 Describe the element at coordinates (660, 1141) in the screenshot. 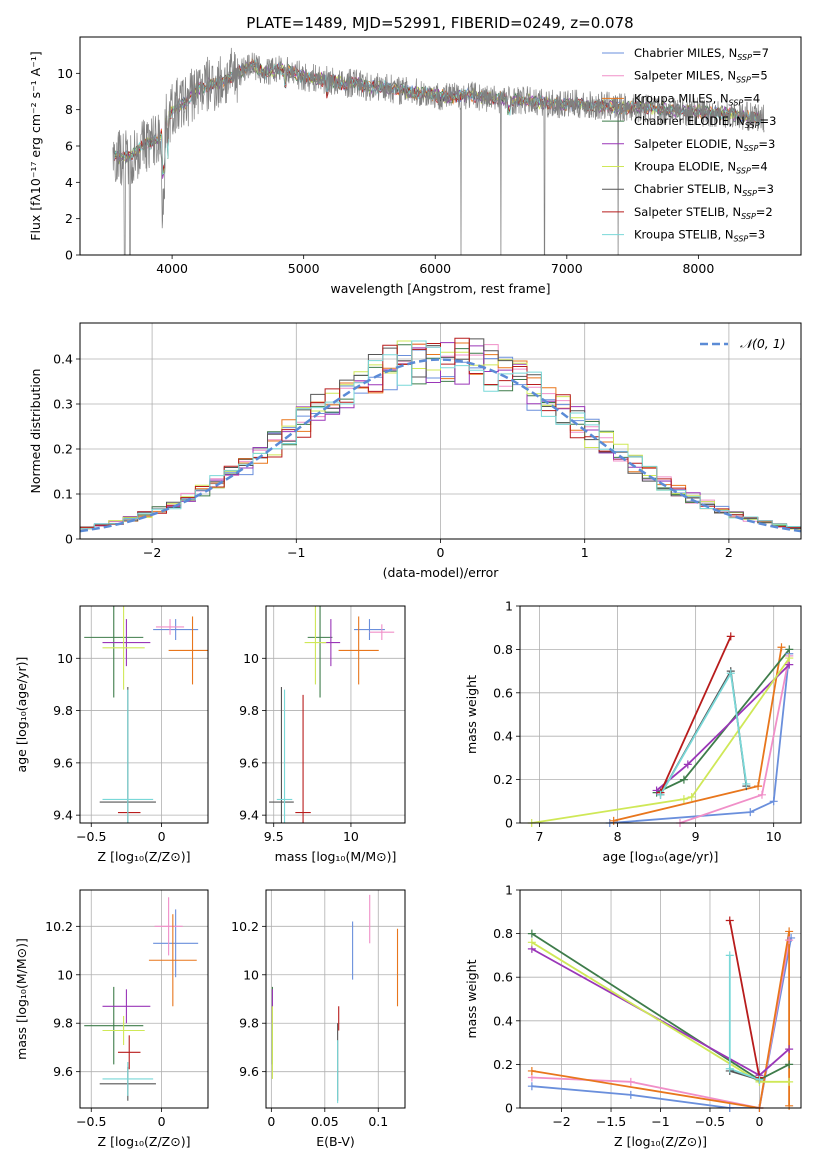

I see `x-axis-label: Z [log₁₀(Z/Z⊙)]` at that location.